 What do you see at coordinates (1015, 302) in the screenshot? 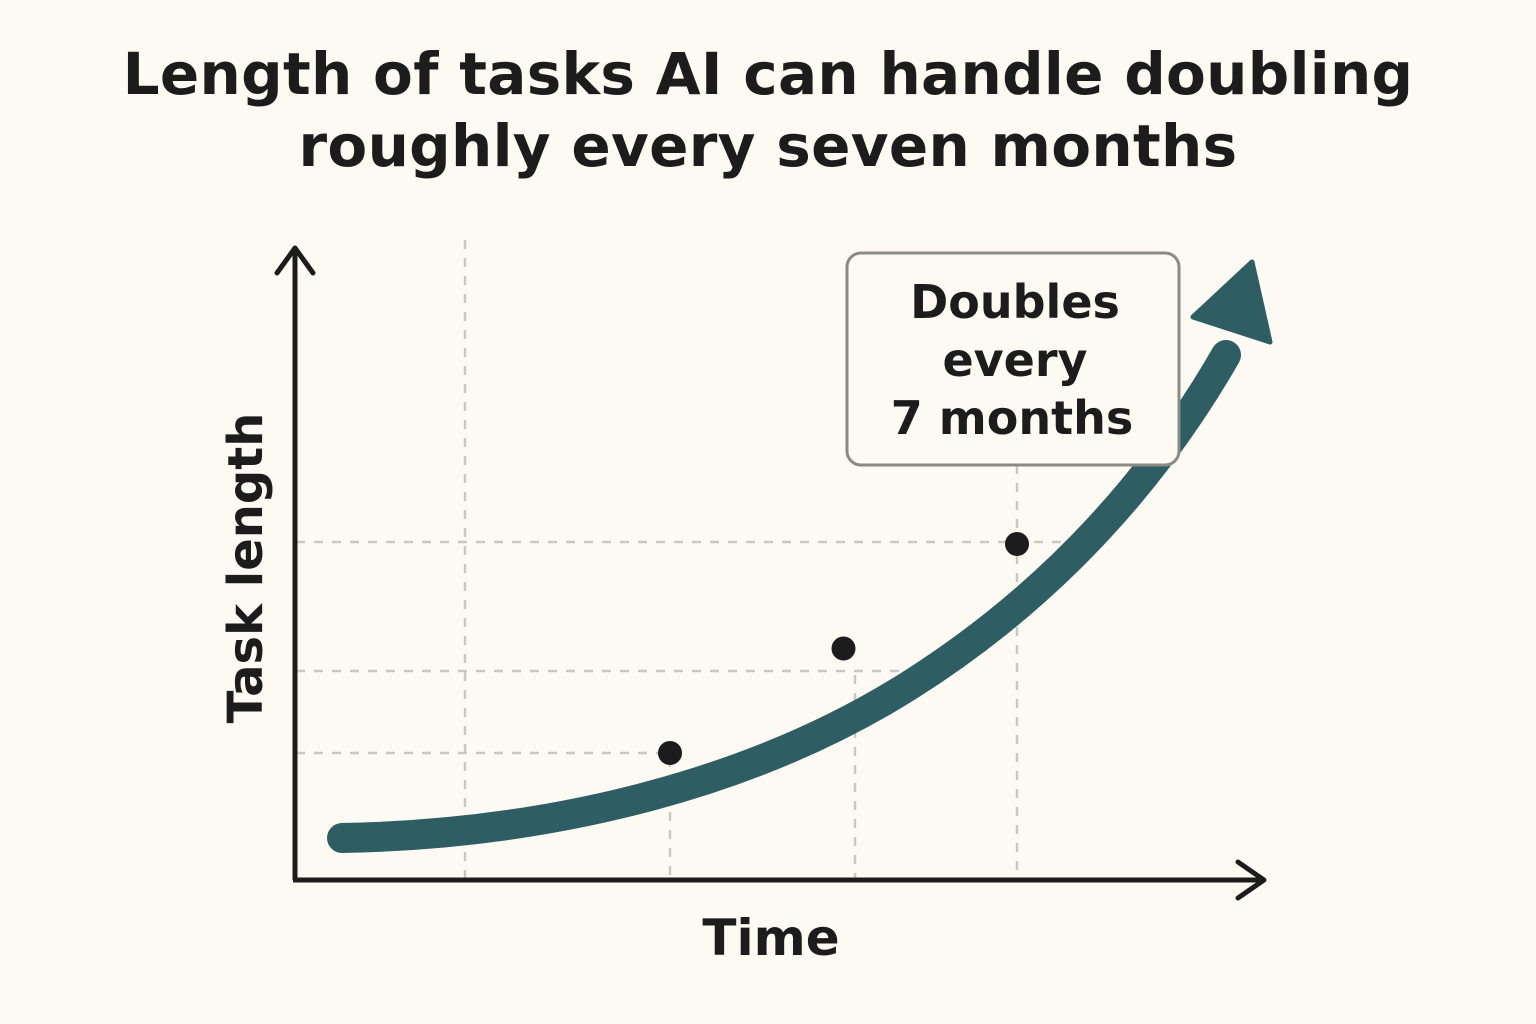
I see `callout-line-1: Doubles` at bounding box center [1015, 302].